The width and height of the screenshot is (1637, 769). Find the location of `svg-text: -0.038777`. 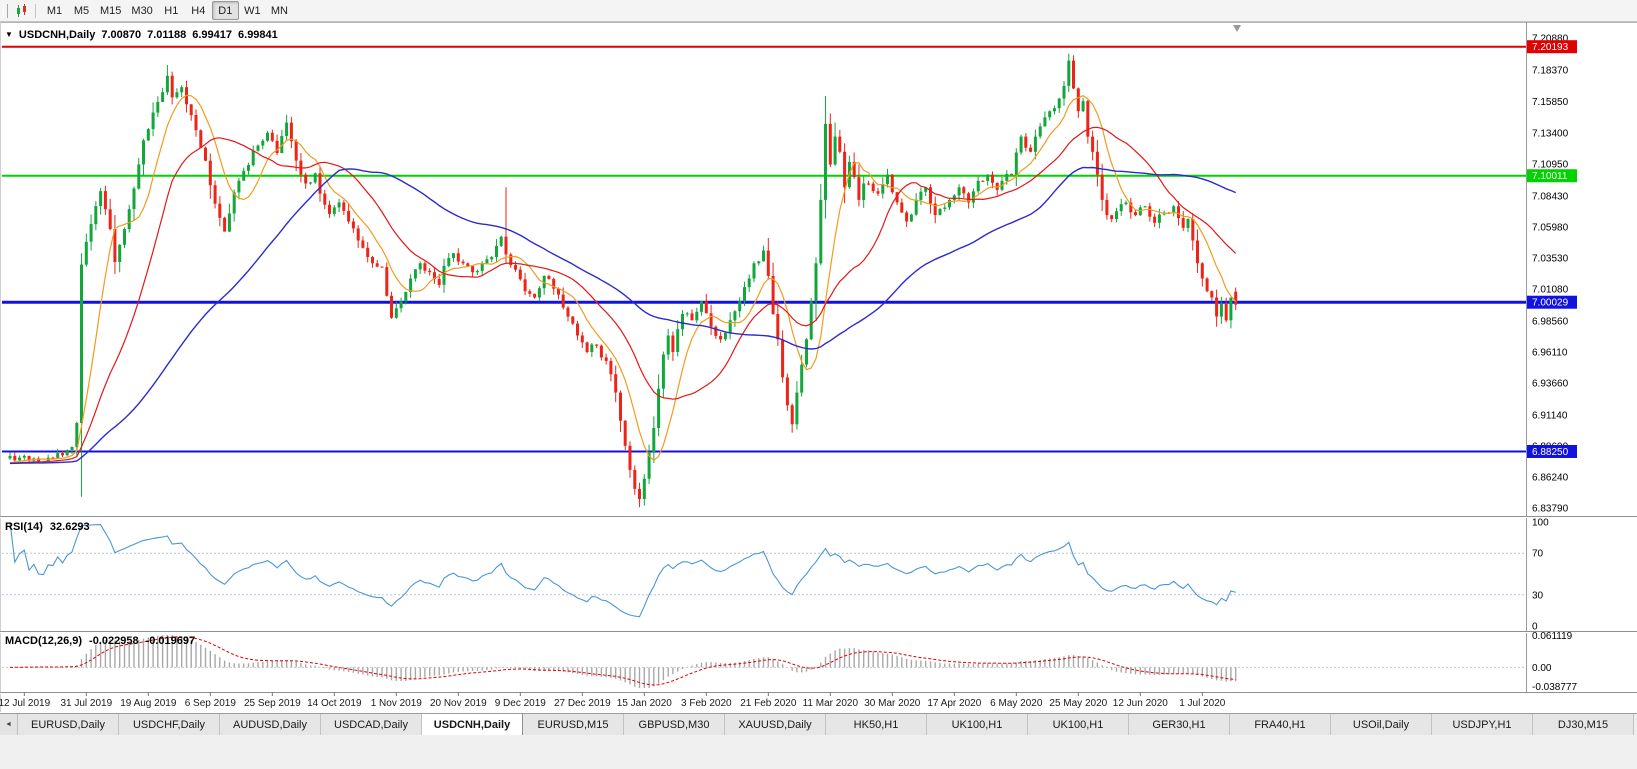

svg-text: -0.038777 is located at coordinates (1554, 687).